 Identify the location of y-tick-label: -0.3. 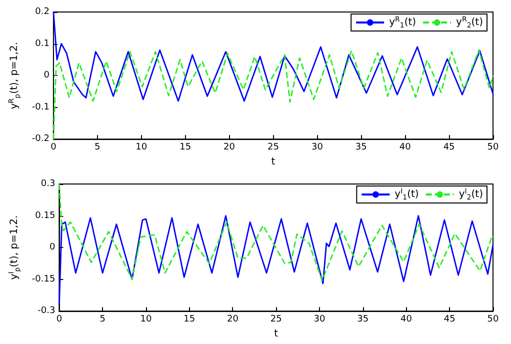
(47, 311).